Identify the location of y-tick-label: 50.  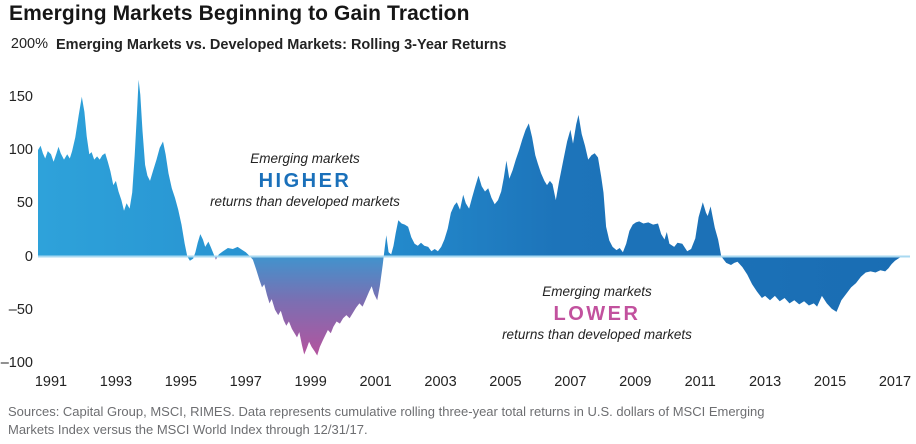
(24, 203).